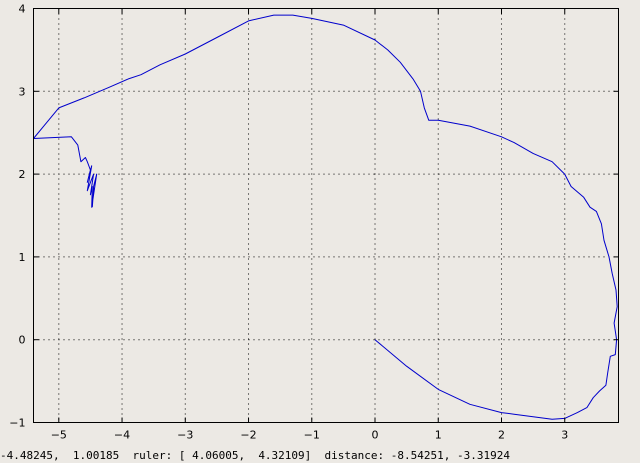 The height and width of the screenshot is (463, 640). What do you see at coordinates (22, 9) in the screenshot?
I see `y-tick-label: 4` at bounding box center [22, 9].